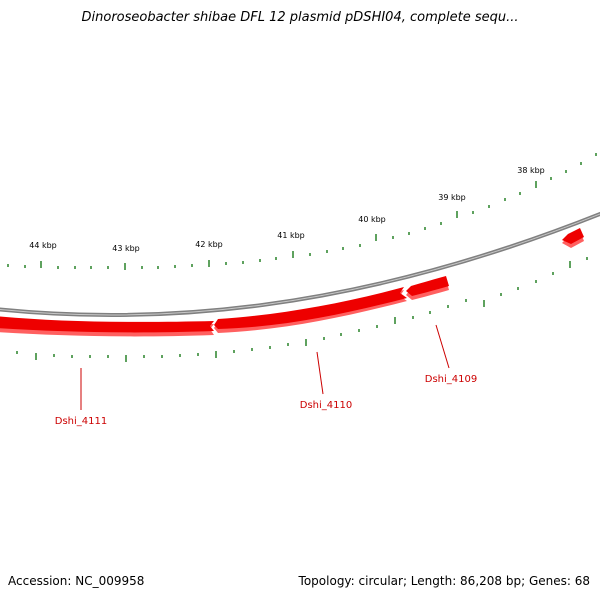 Image resolution: width=600 pixels, height=600 pixels. Describe the element at coordinates (81, 421) in the screenshot. I see `gene-label-Dshi_4111: Dshi_4111` at that location.